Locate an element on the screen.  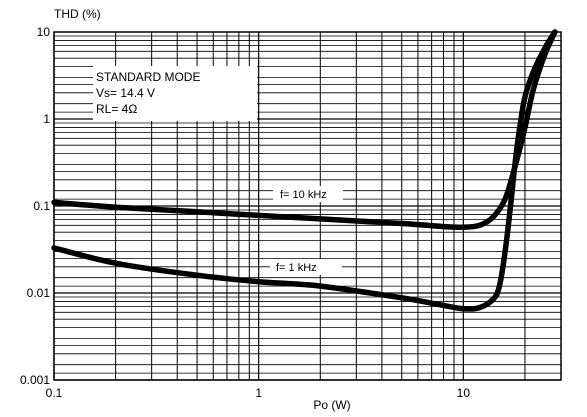
conditions-box: STANDARD MODE Vs= 14.4 V RL= 4Ω is located at coordinates (175, 93).